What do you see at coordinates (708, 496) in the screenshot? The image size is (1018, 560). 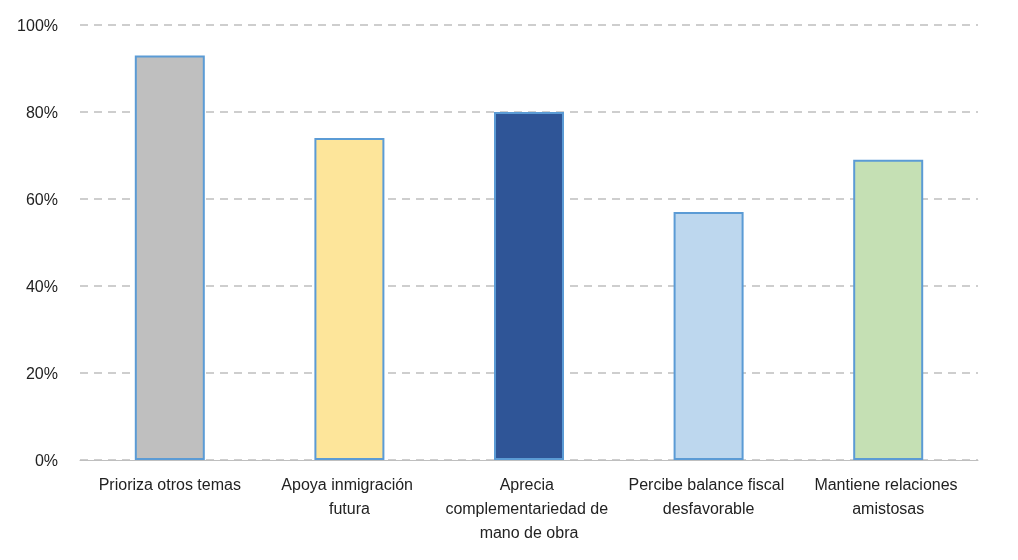 I see `x-tick-label: Percibe balance fiscal desfavorable` at bounding box center [708, 496].